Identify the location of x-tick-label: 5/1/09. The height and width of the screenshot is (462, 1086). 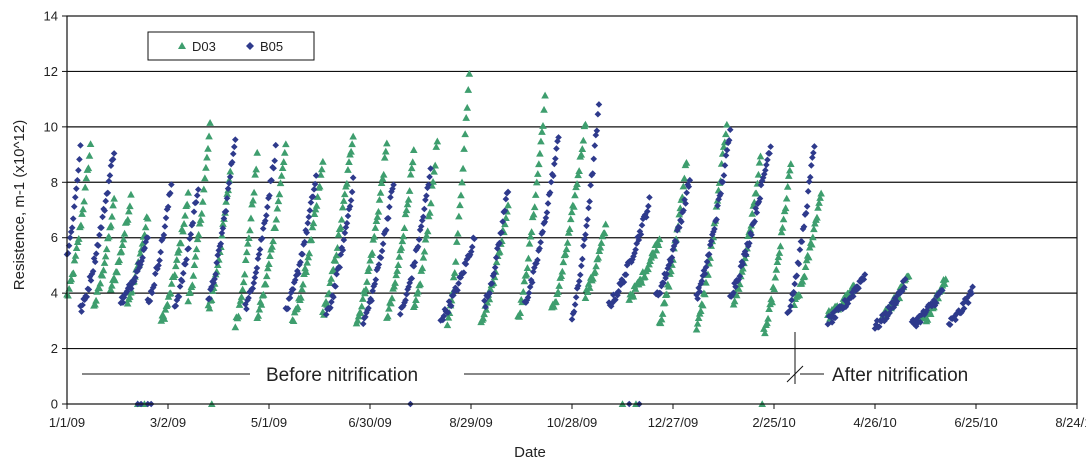
(269, 422).